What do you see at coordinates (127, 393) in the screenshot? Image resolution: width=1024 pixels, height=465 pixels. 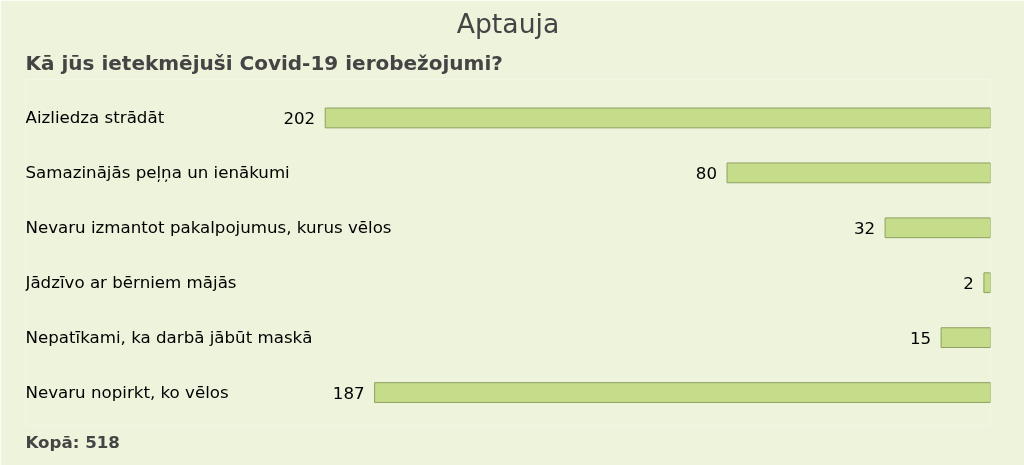 I see `y-tick-label: Nevaru nopirkt, ko vēlos` at bounding box center [127, 393].